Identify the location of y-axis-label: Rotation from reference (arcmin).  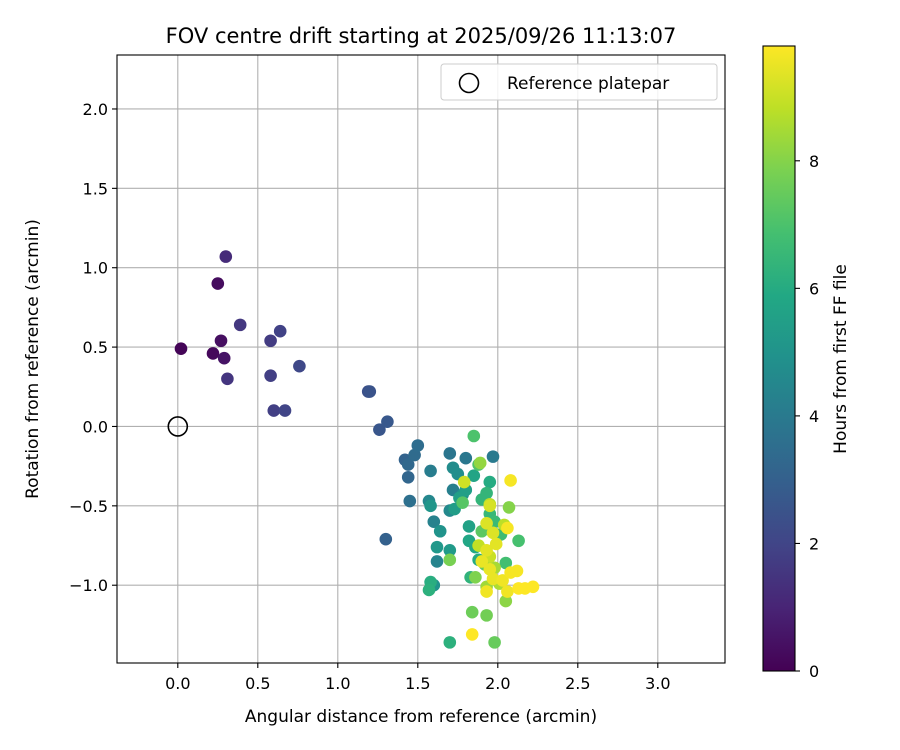
(33, 359).